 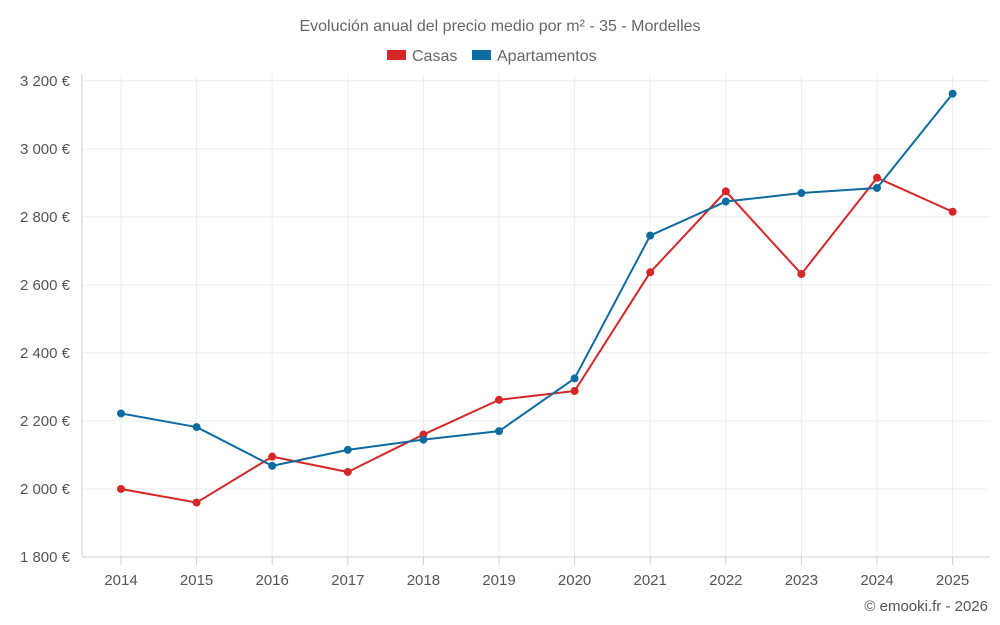 What do you see at coordinates (725, 580) in the screenshot?
I see `x-tick-label: 2022` at bounding box center [725, 580].